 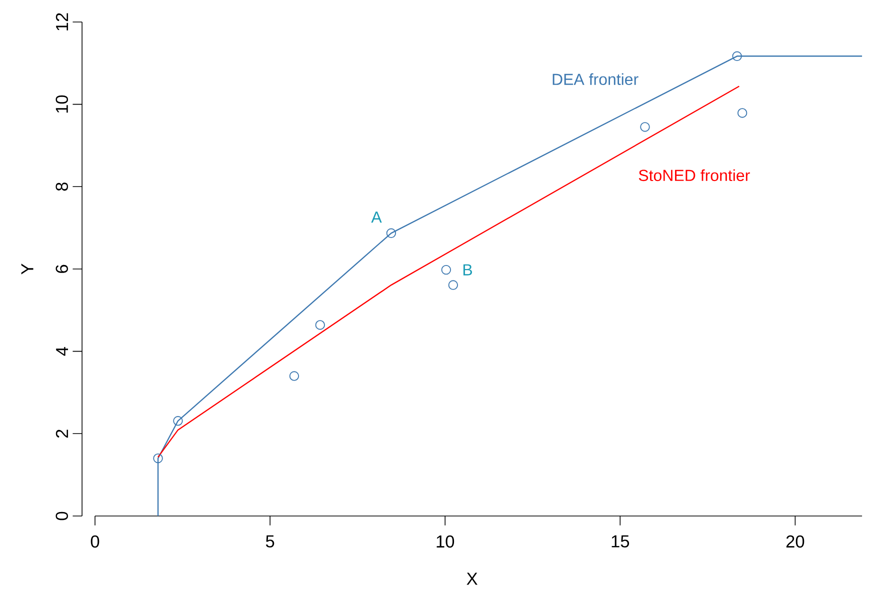 I want to click on series-label: DEA frontier, so click(x=595, y=79).